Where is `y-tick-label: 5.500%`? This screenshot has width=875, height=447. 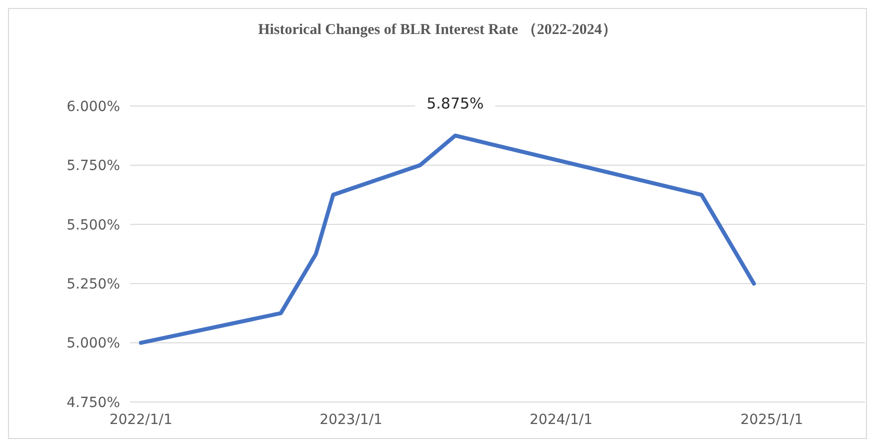
y-tick-label: 5.500% is located at coordinates (93, 225).